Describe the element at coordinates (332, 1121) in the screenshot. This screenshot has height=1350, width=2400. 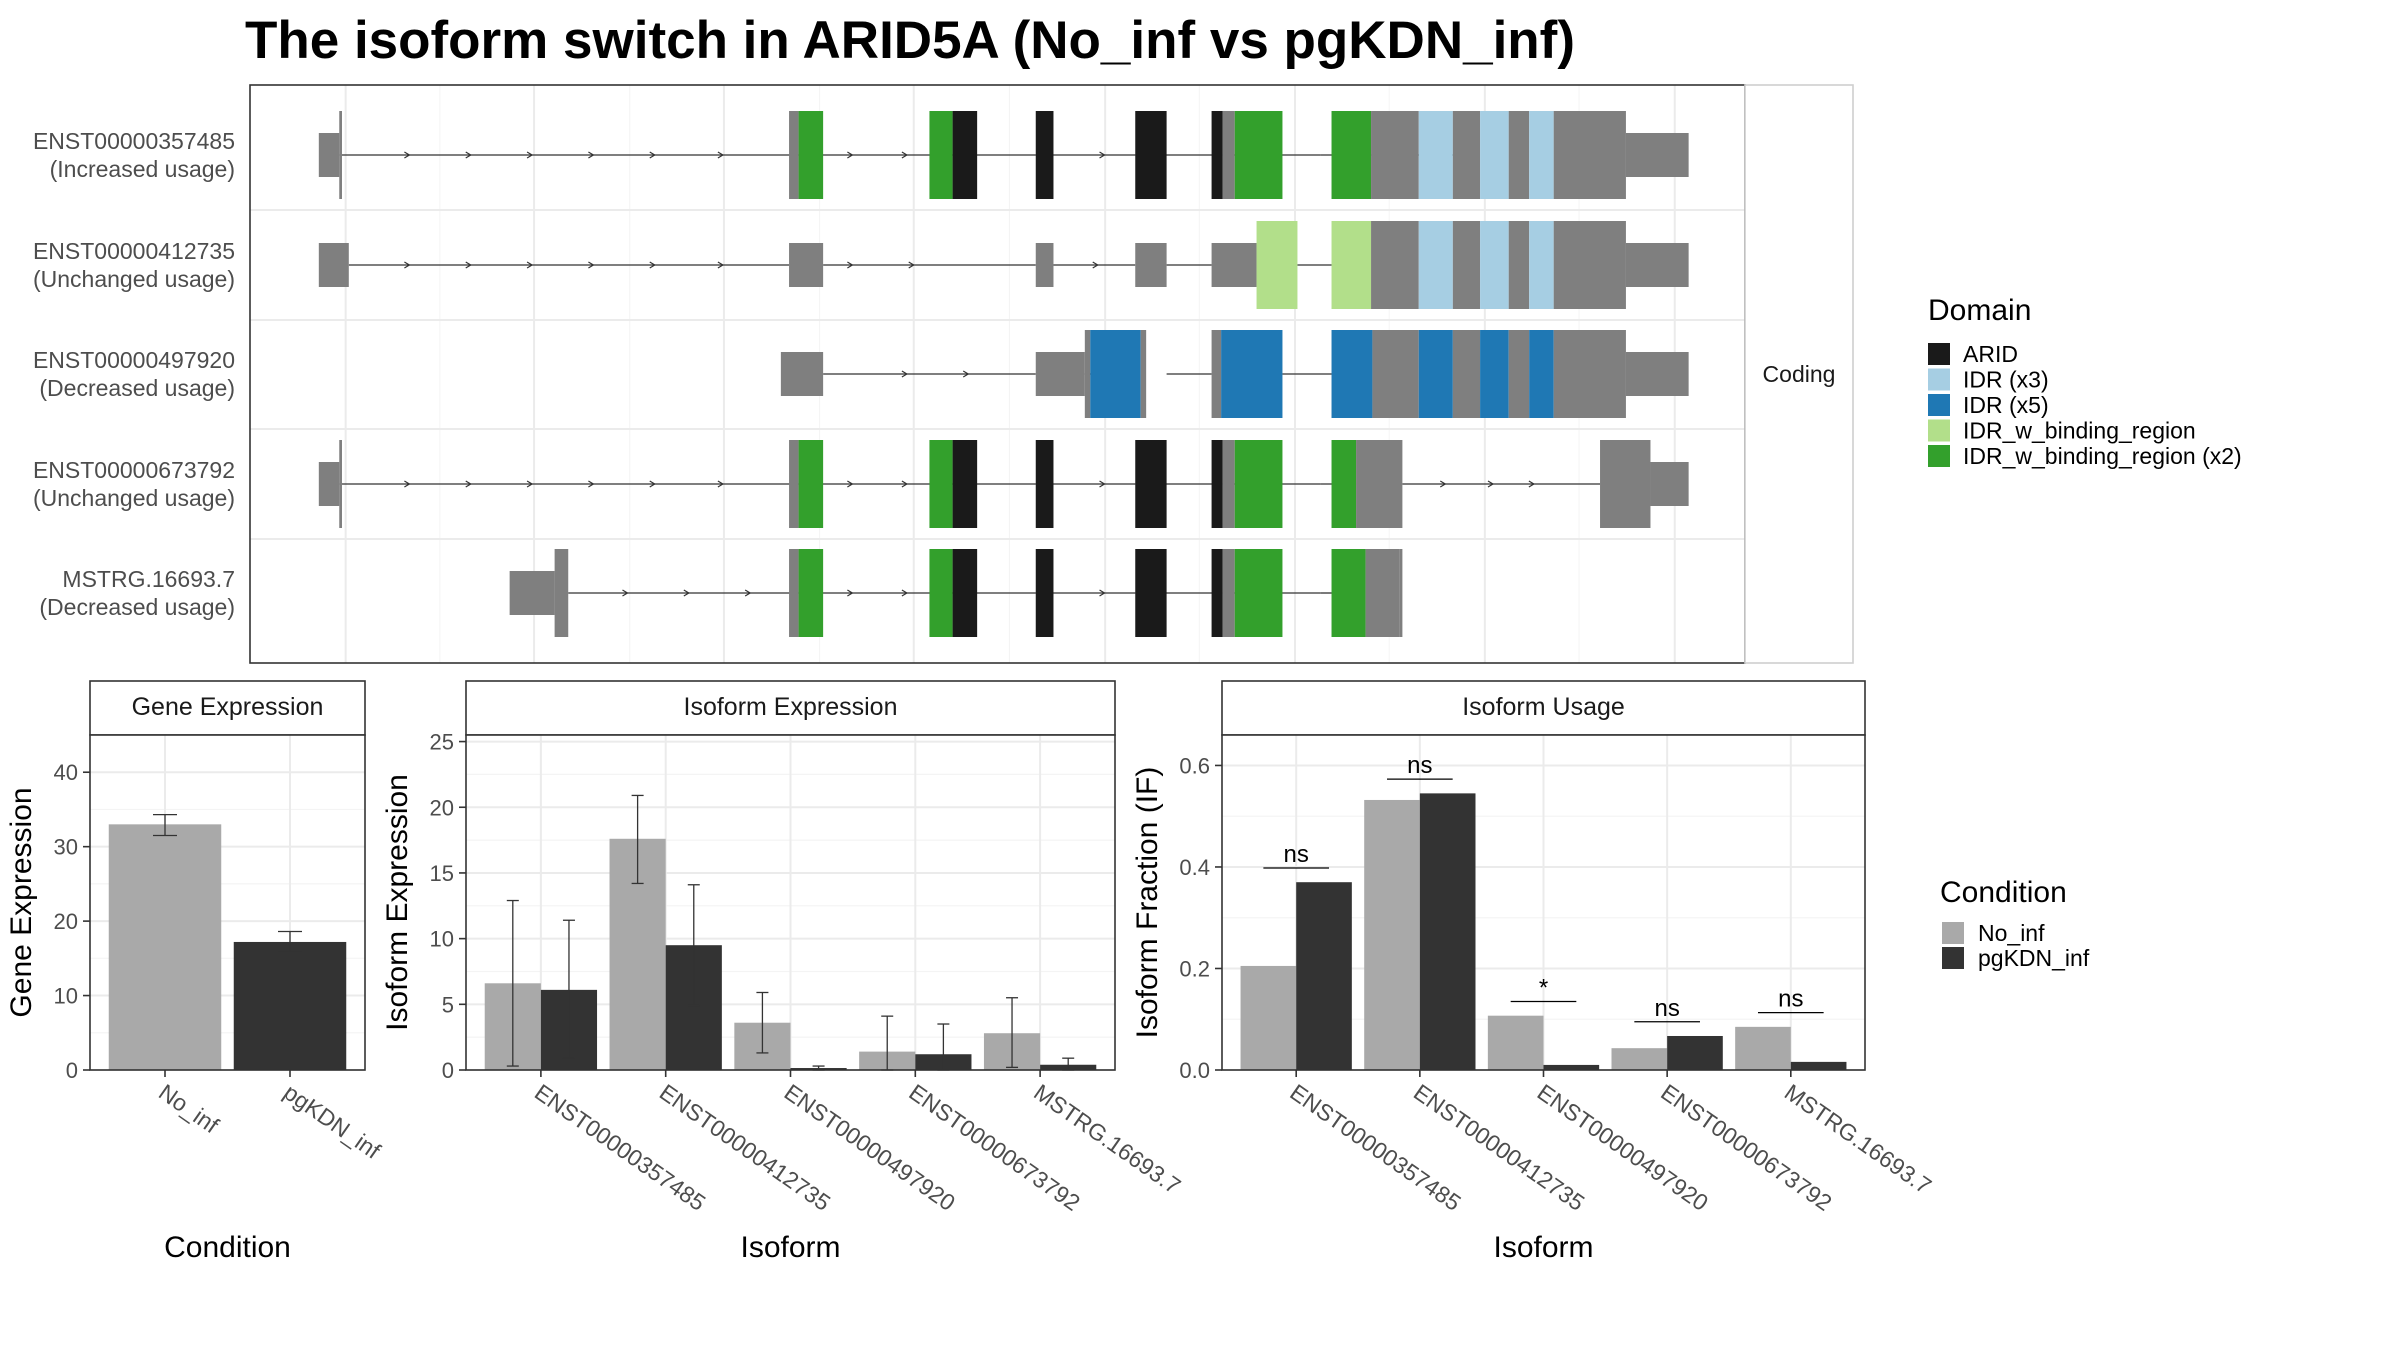
I see `x-tick-label: pgKDN_inf` at that location.